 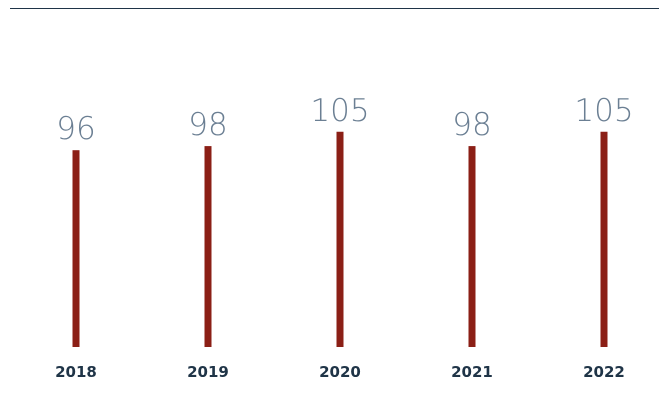 I want to click on value-label-2019: 98, so click(x=207, y=125).